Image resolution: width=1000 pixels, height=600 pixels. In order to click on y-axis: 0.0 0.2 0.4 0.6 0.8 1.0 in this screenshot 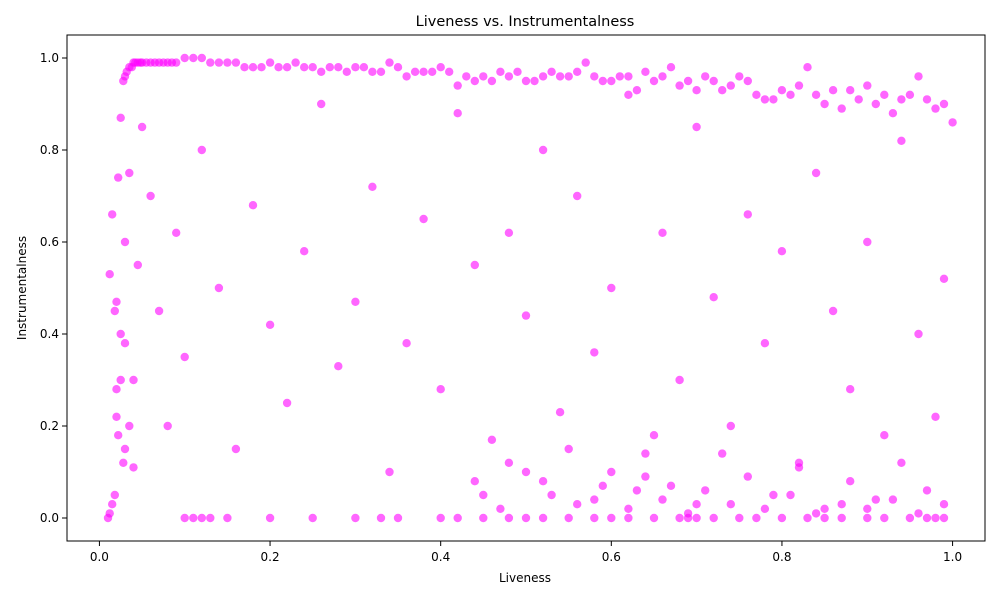, I will do `click(53, 288)`.